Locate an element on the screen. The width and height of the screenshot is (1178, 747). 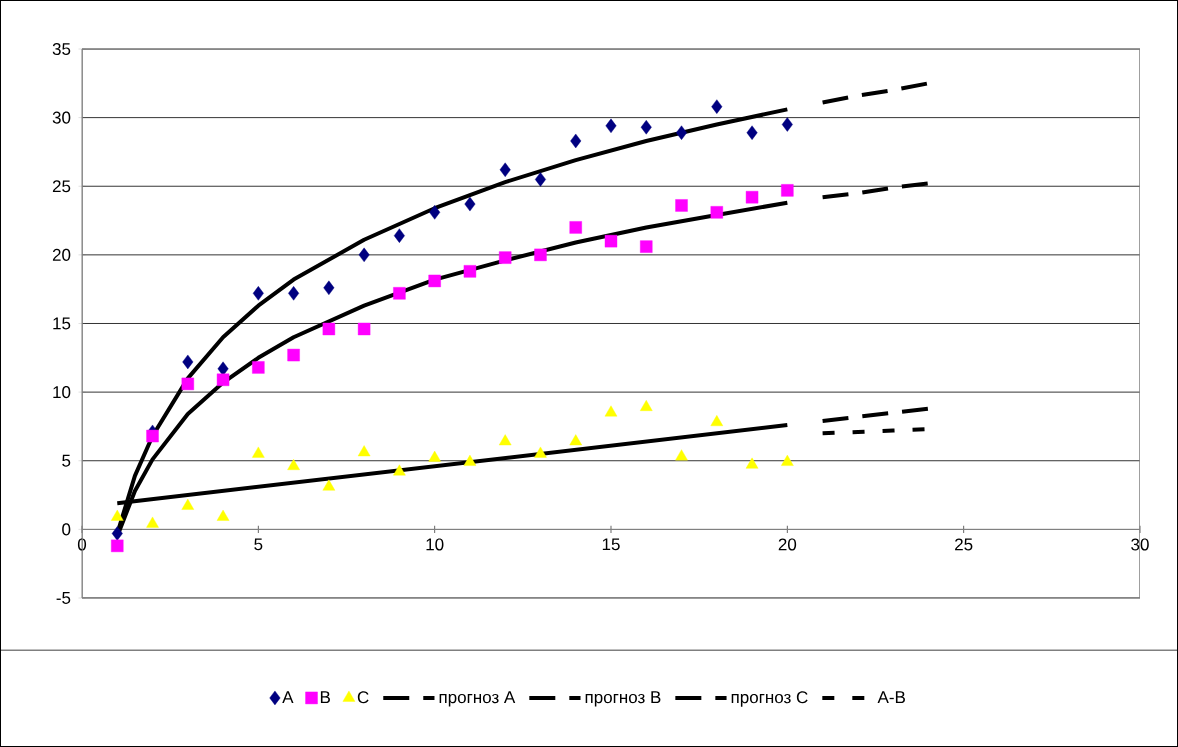
y-tick-label: 20 is located at coordinates (61, 254).